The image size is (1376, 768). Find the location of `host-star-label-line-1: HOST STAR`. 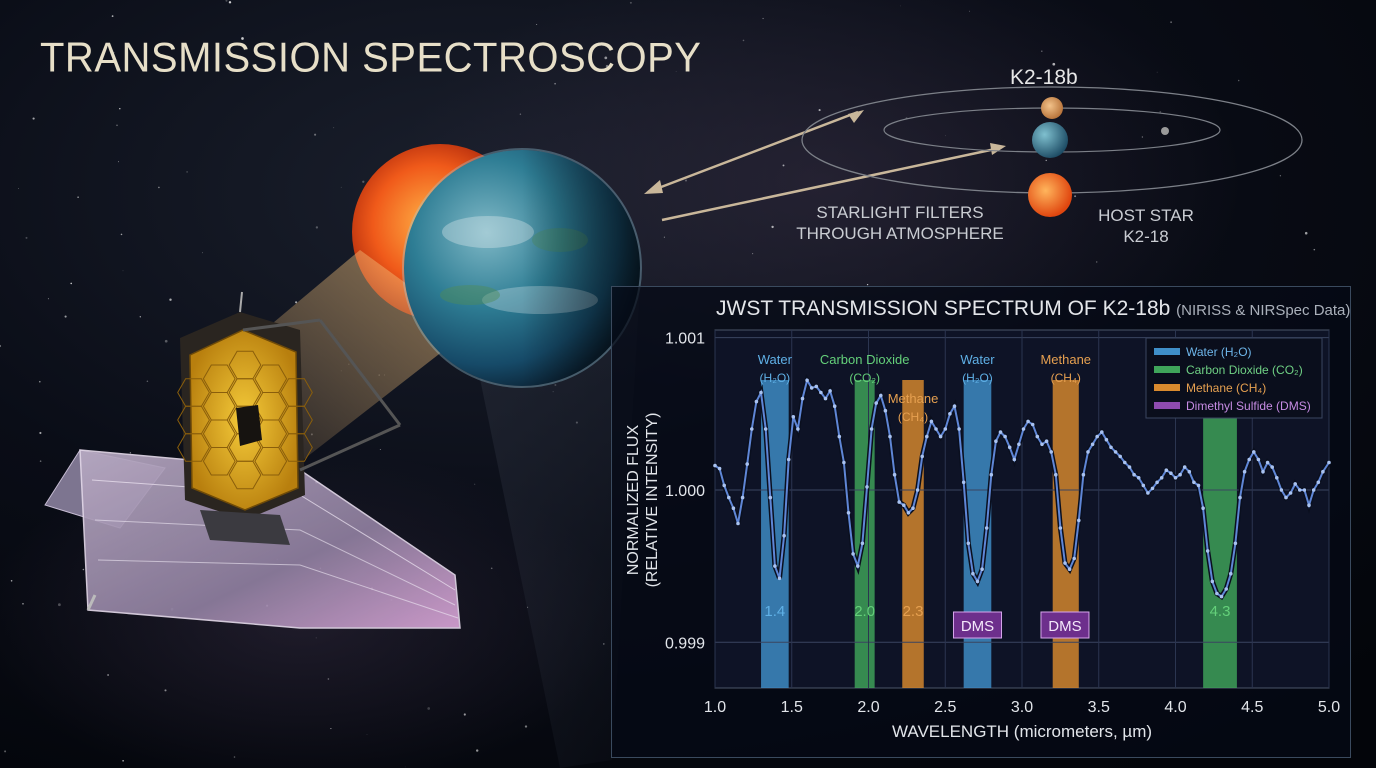

host-star-label-line-1: HOST STAR is located at coordinates (1146, 215).